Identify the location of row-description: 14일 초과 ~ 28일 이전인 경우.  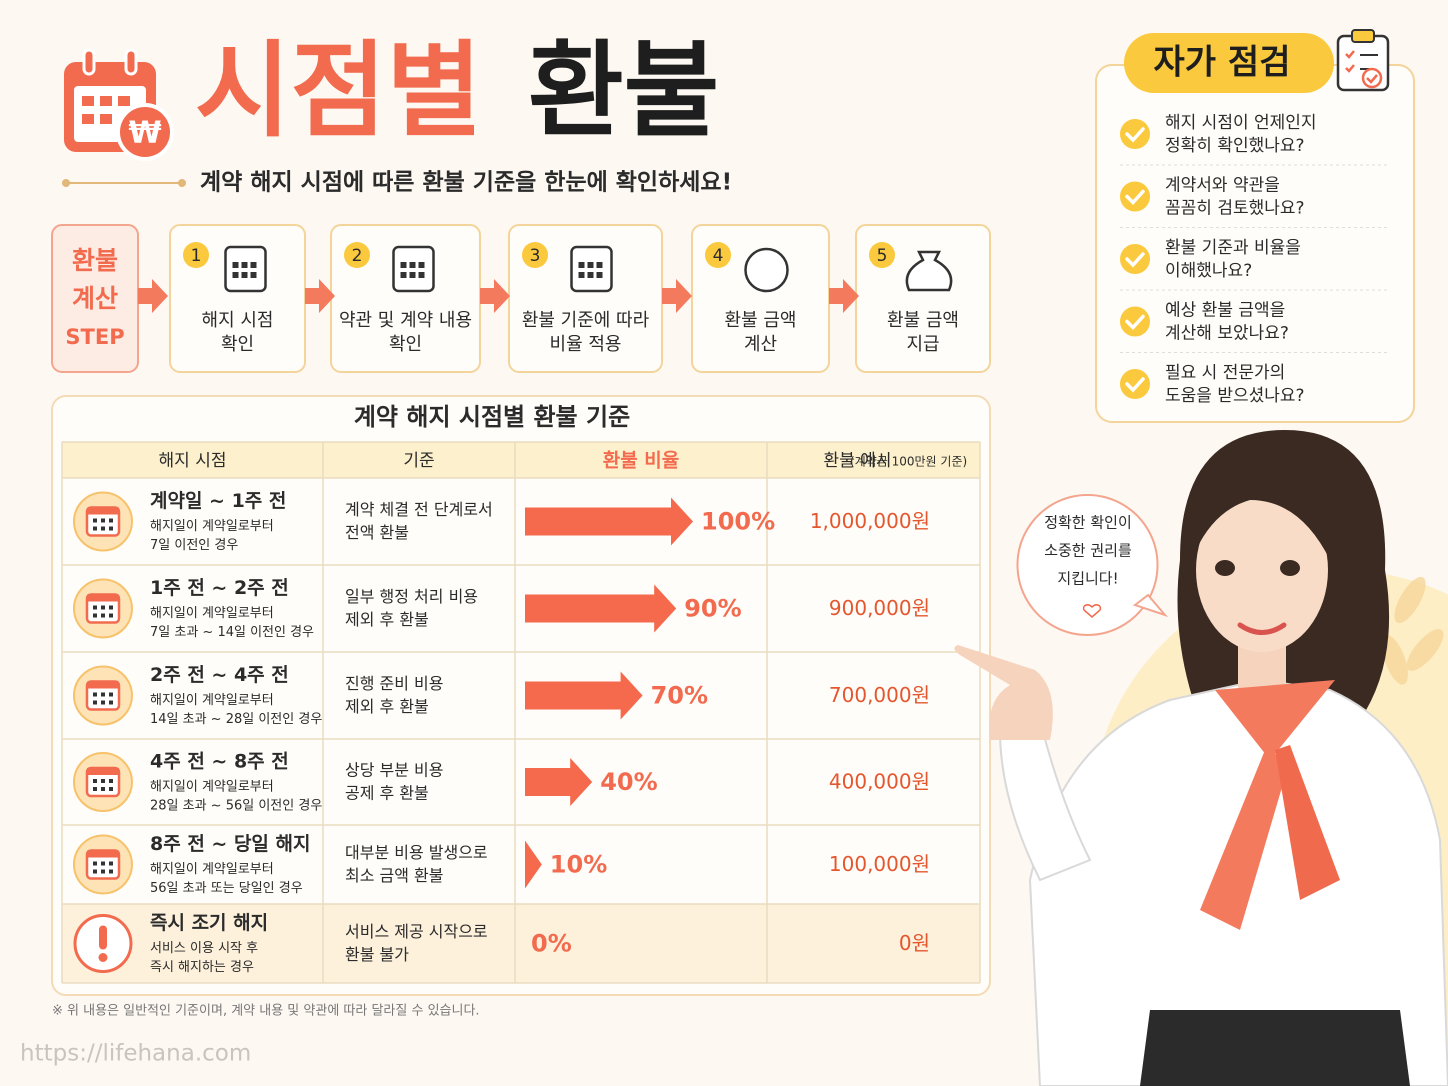
(236, 719).